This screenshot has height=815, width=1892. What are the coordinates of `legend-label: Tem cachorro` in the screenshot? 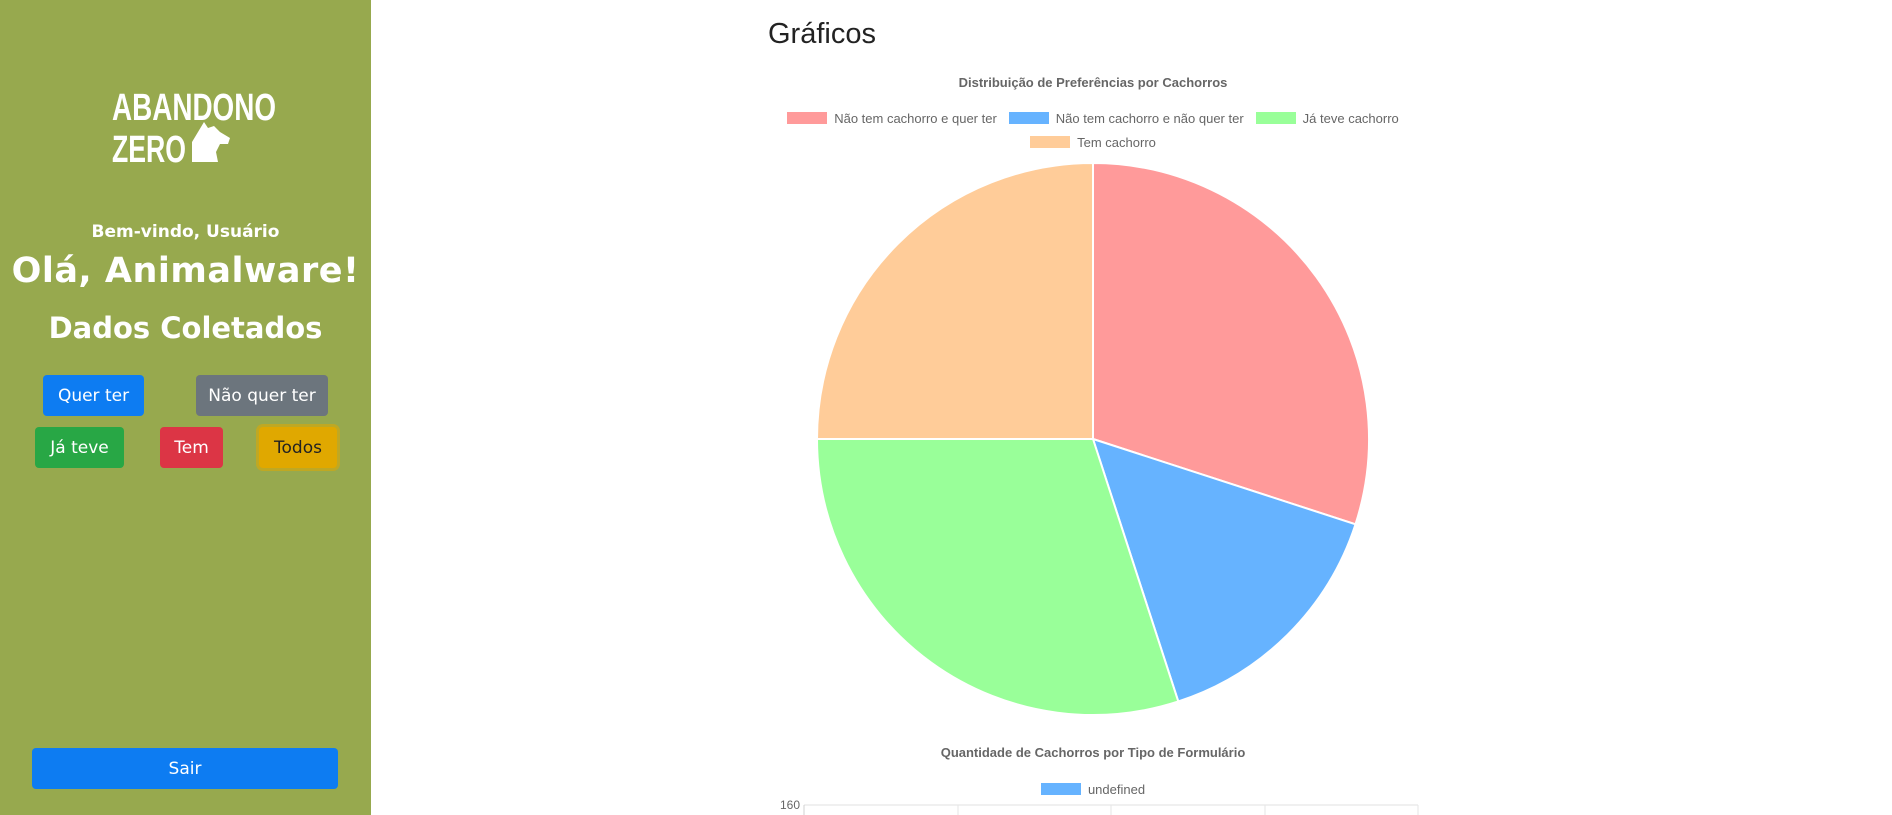 It's located at (1116, 142).